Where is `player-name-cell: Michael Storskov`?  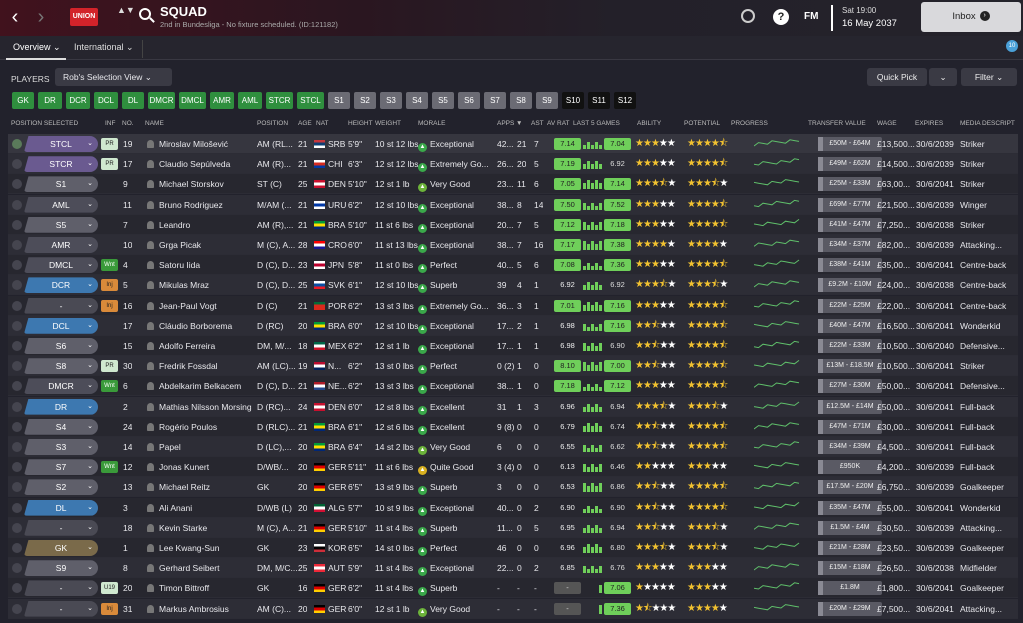 player-name-cell: Michael Storskov is located at coordinates (202, 184).